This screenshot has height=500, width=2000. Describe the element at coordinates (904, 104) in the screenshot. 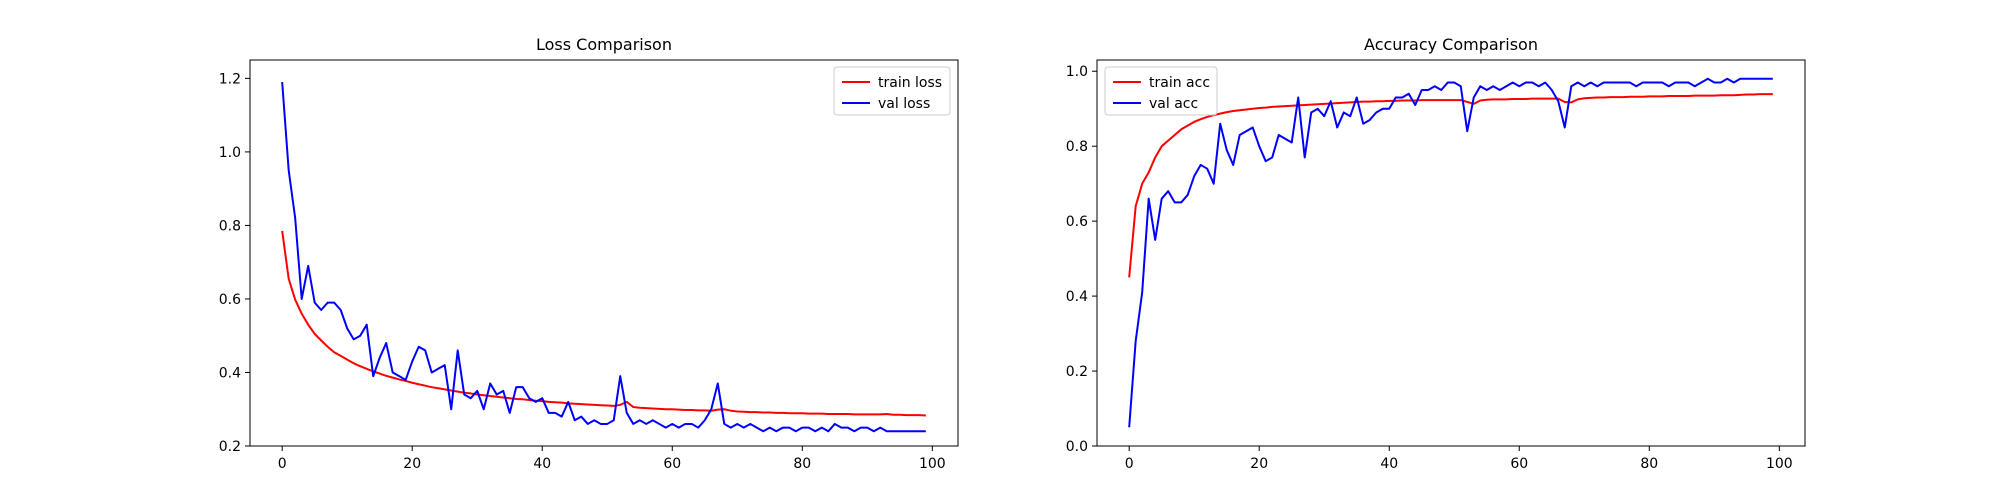

I see `legend-label-1: val loss` at that location.